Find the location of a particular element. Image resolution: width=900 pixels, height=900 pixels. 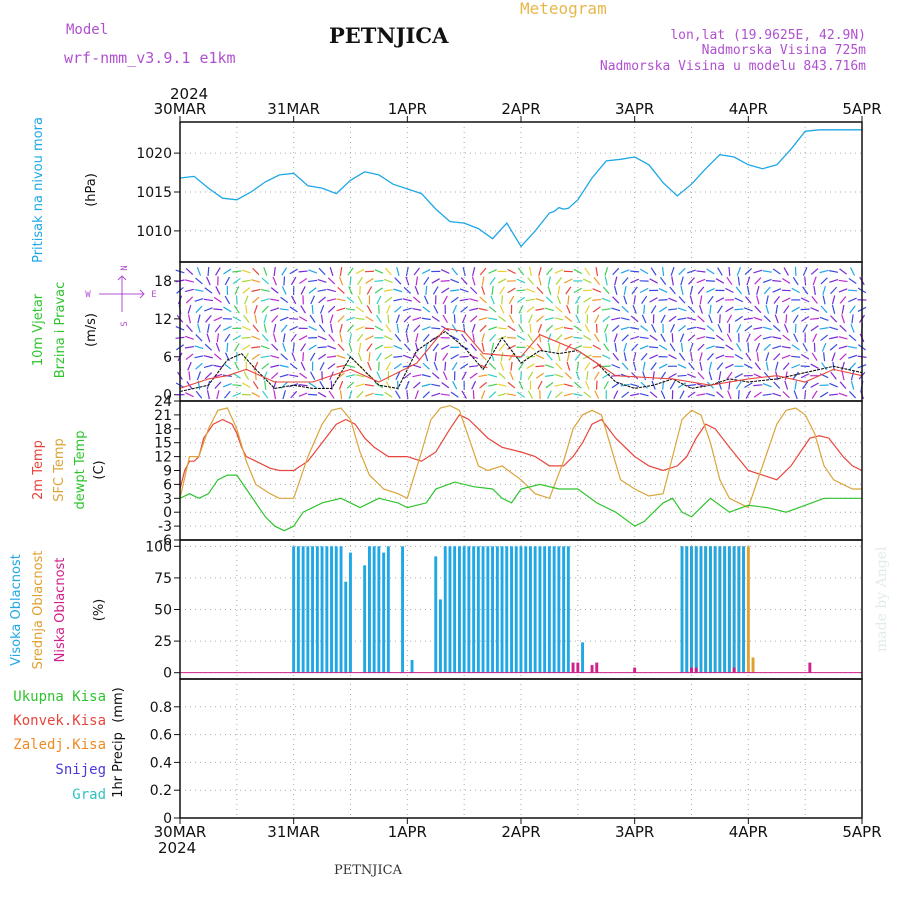

y-tick-label: 1015 is located at coordinates (154, 193).